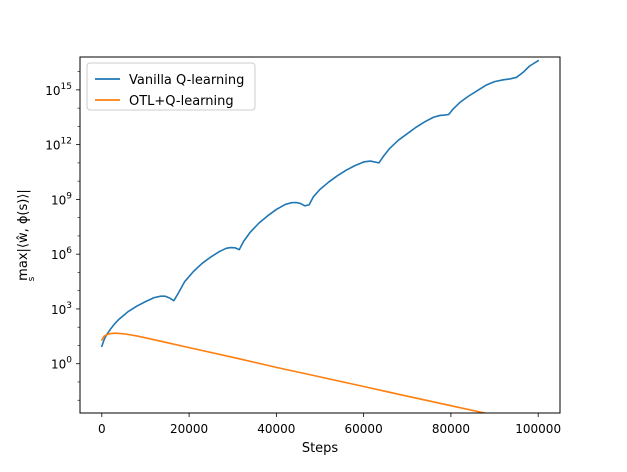  What do you see at coordinates (61, 199) in the screenshot?
I see `y-tick-label: 10⁹` at bounding box center [61, 199].